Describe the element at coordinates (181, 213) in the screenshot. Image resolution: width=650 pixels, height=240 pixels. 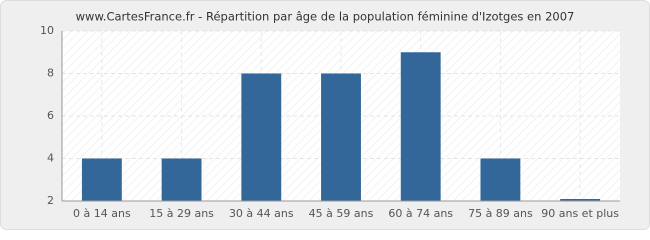
I see `x-tick-label: 15 à 29 ans` at that location.